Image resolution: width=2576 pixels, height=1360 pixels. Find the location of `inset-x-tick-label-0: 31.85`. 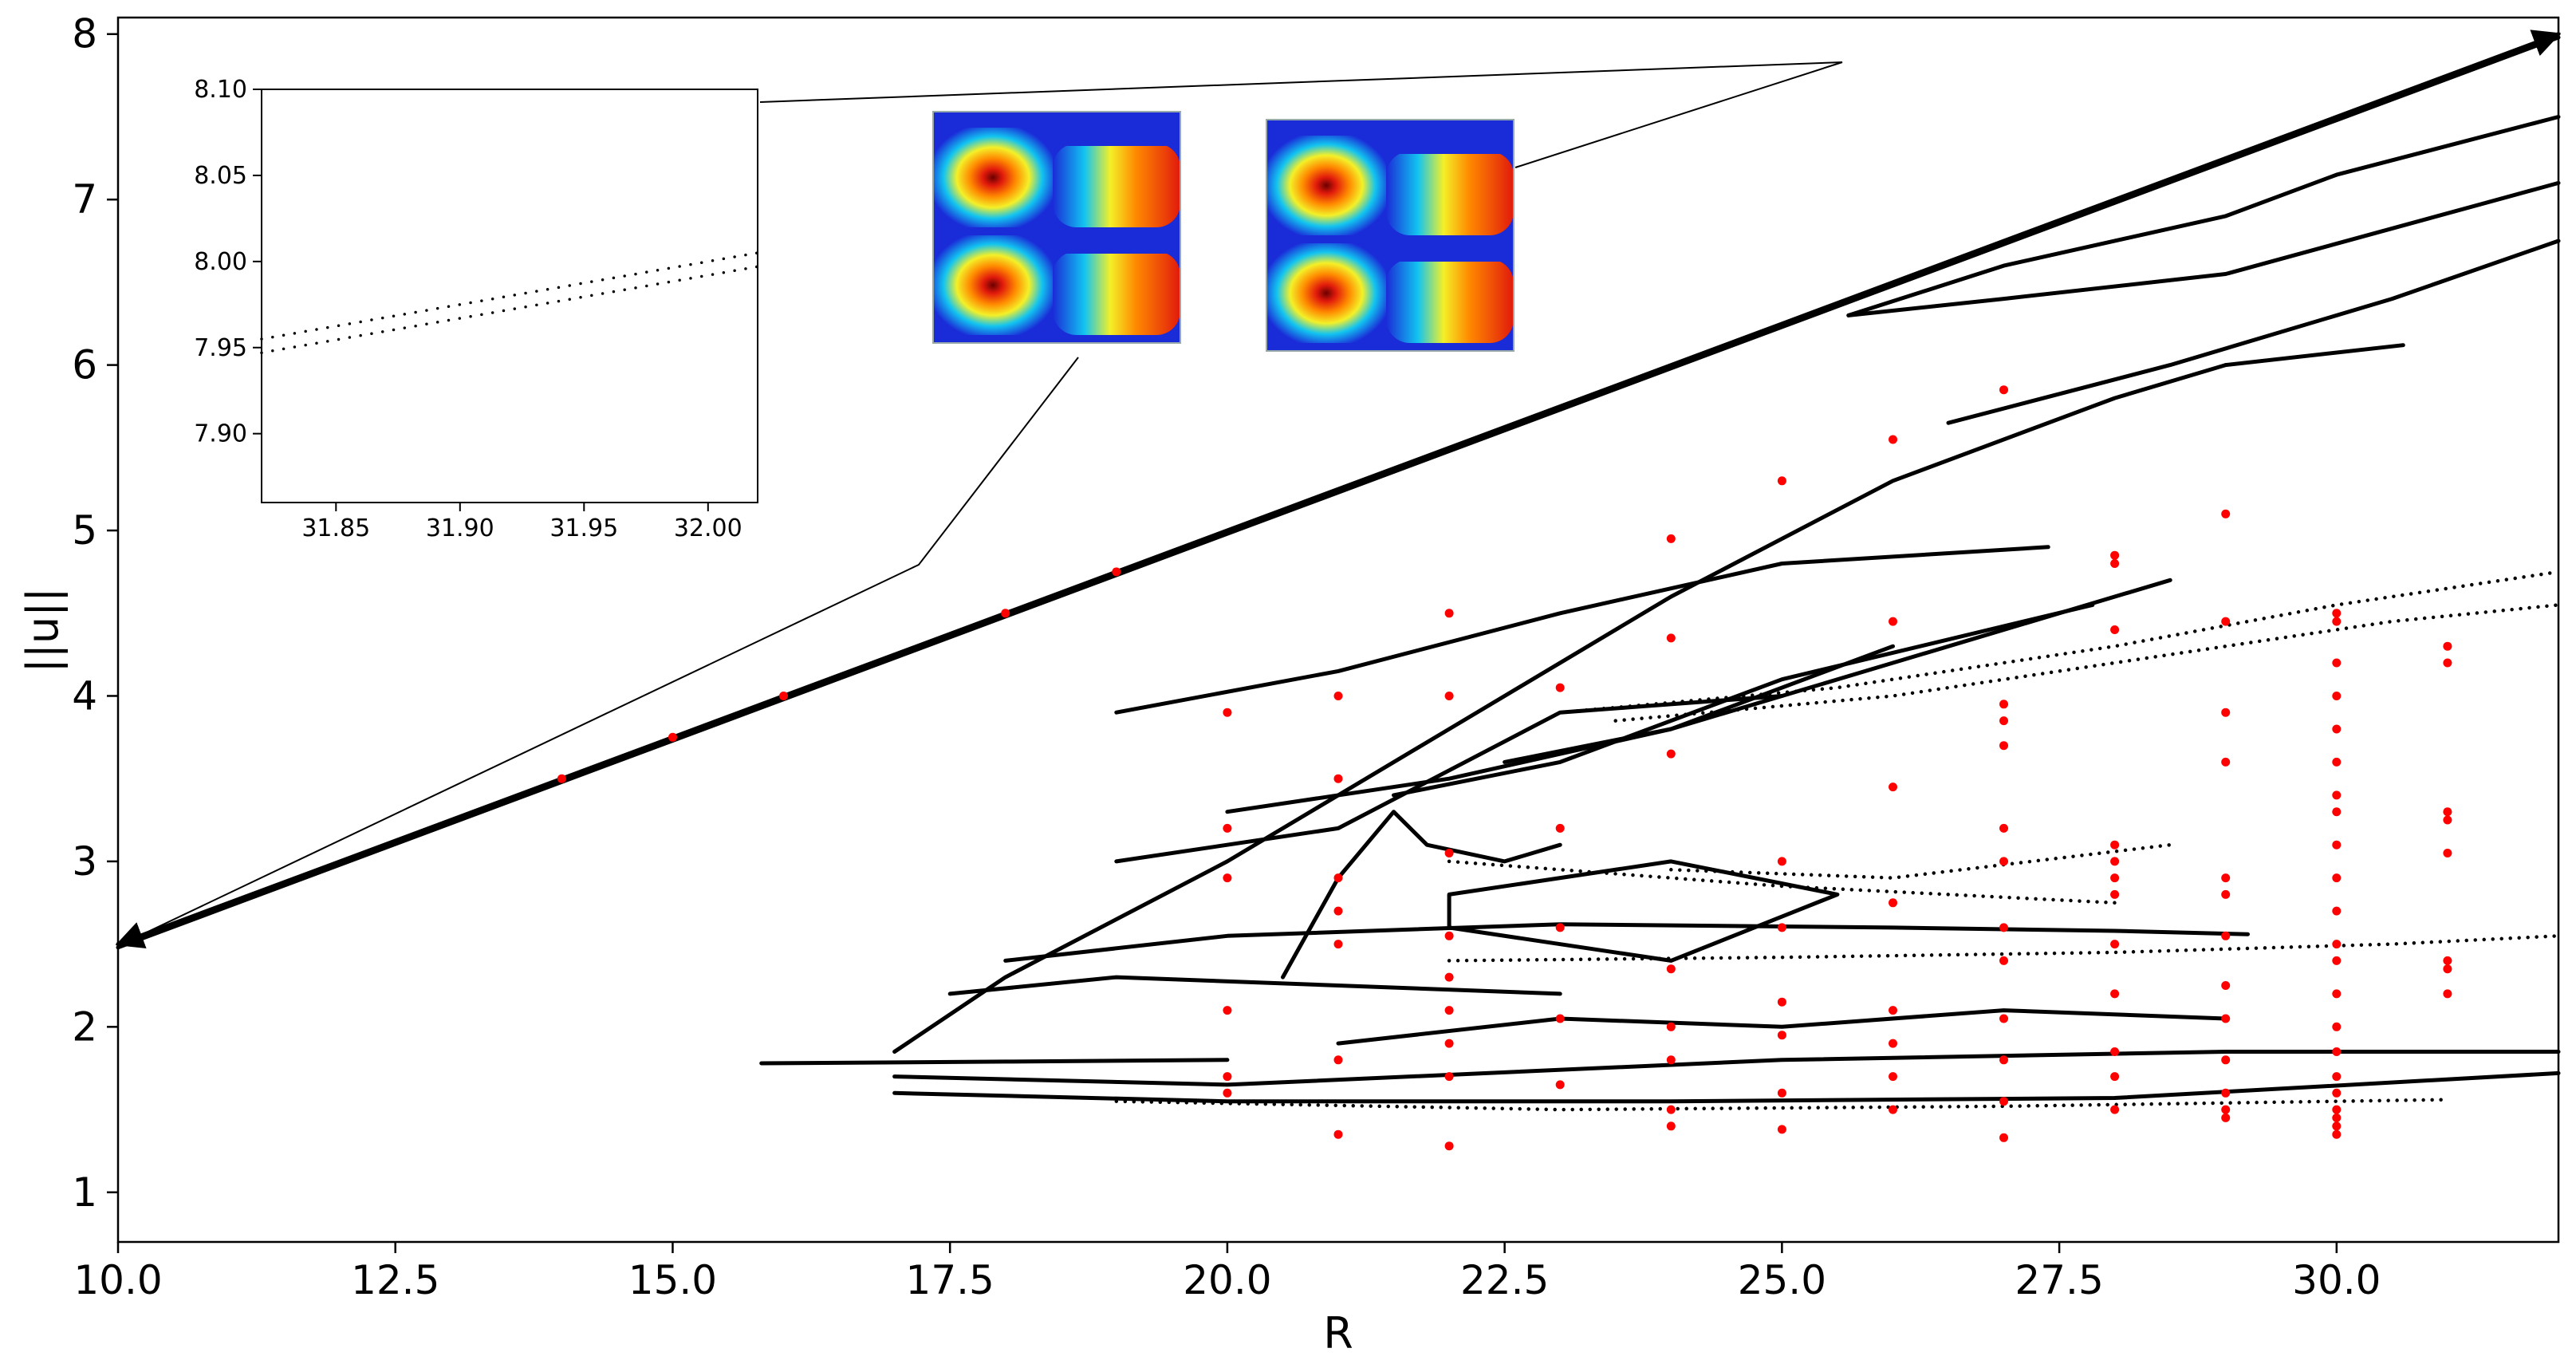

inset-x-tick-label-0: 31.85 is located at coordinates (335, 528).